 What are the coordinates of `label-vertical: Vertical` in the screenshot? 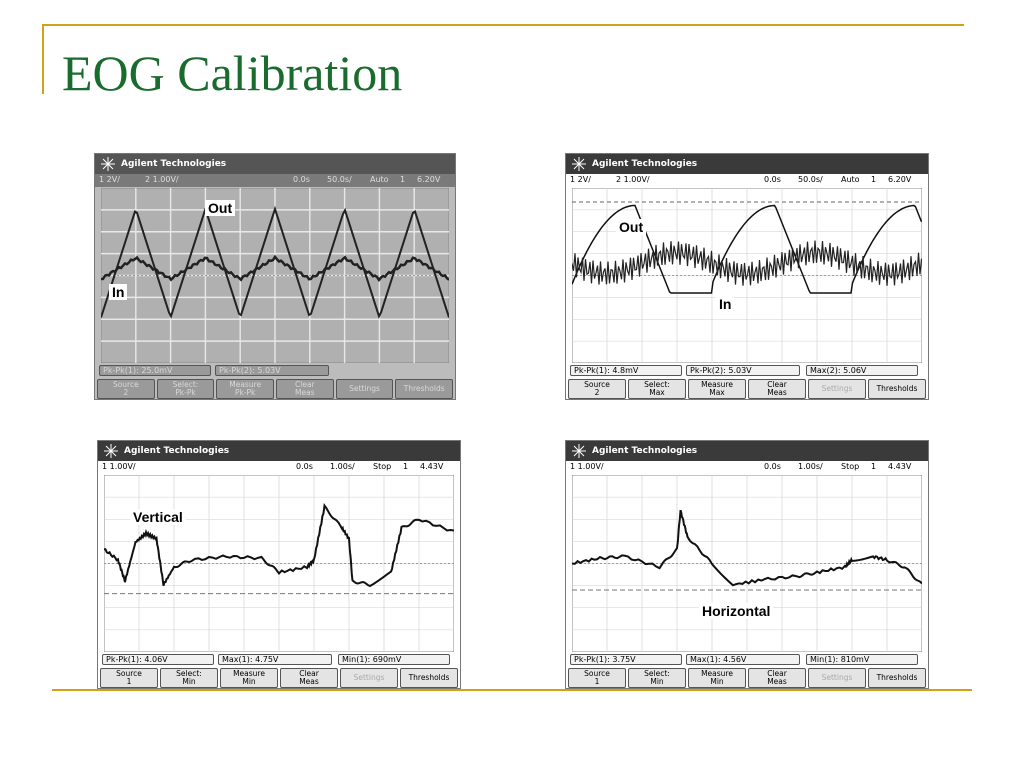 It's located at (158, 517).